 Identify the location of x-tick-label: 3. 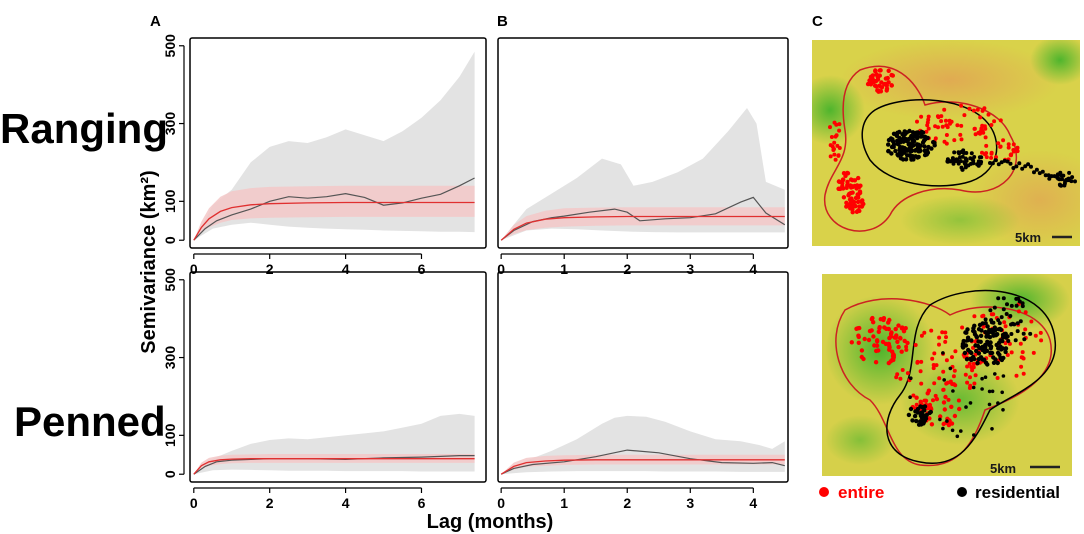
(690, 269).